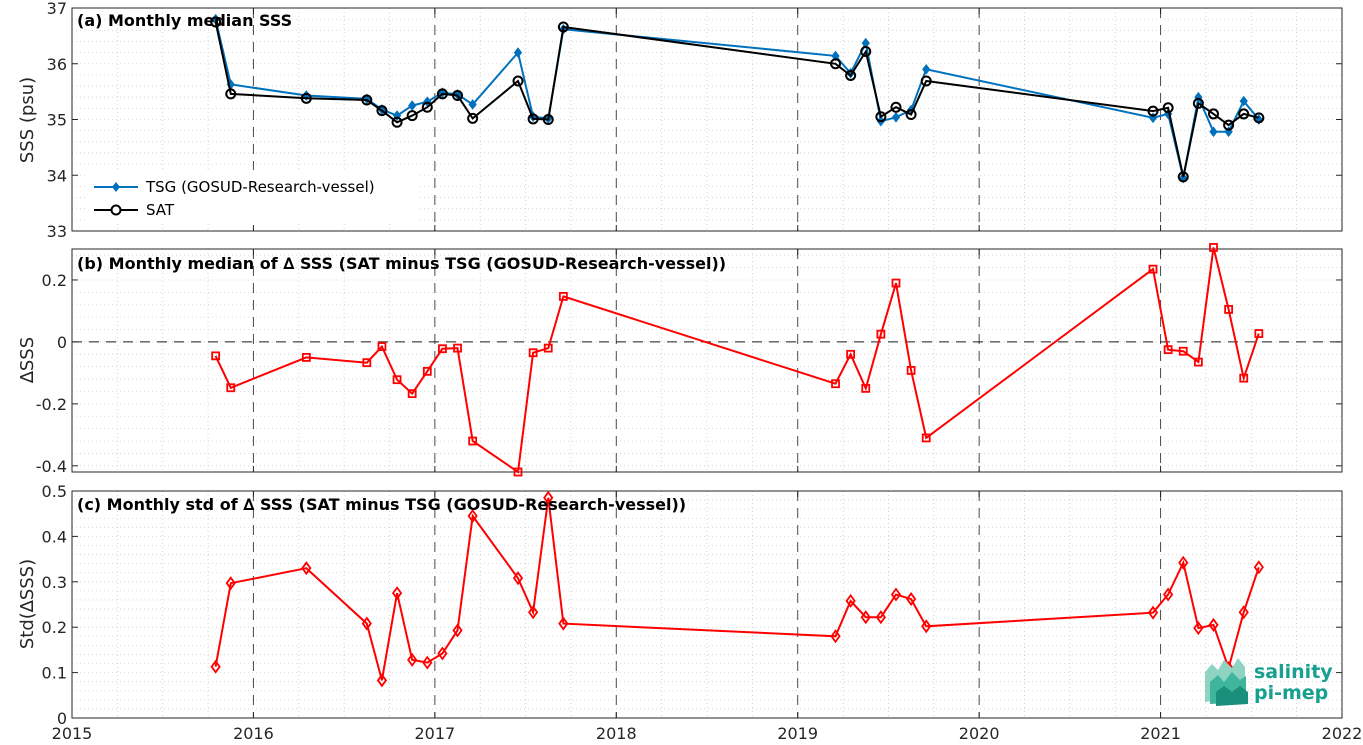 The width and height of the screenshot is (1363, 745). What do you see at coordinates (51, 466) in the screenshot?
I see `y-tick-label: -0.4` at bounding box center [51, 466].